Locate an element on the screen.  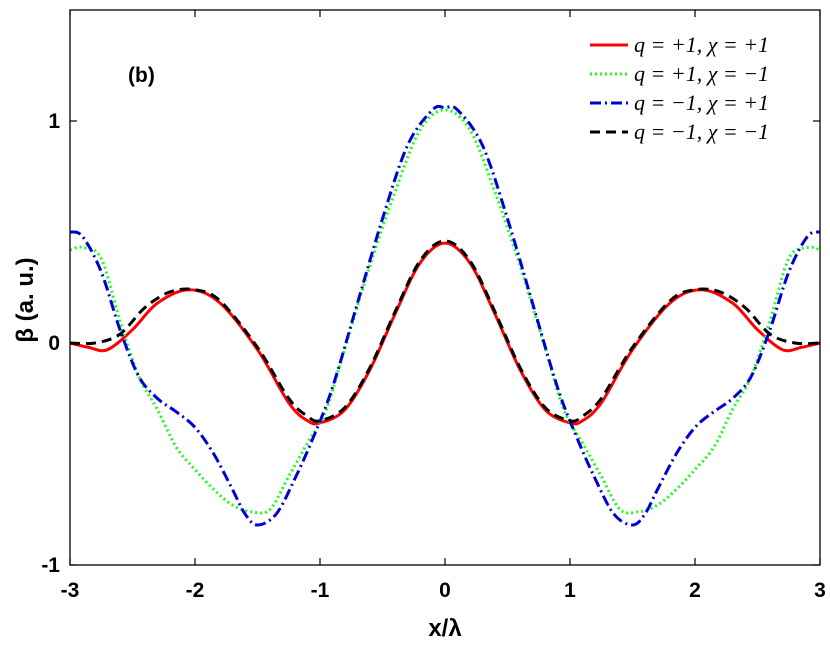
y-tick-label: 1 is located at coordinates (54, 121).